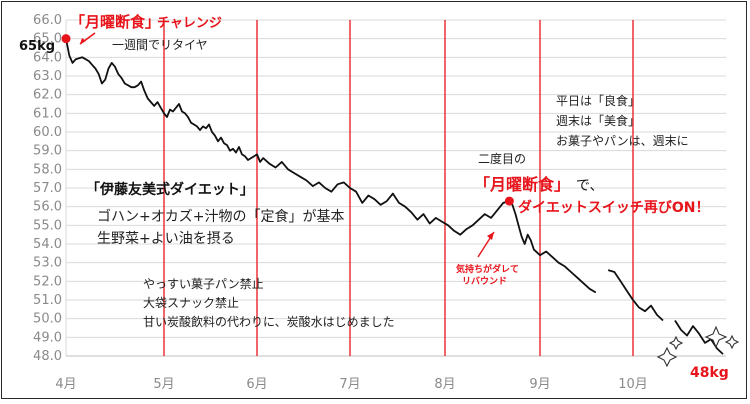 The width and height of the screenshot is (750, 404). Describe the element at coordinates (539, 384) in the screenshot. I see `x-tick-label: 9月` at that location.